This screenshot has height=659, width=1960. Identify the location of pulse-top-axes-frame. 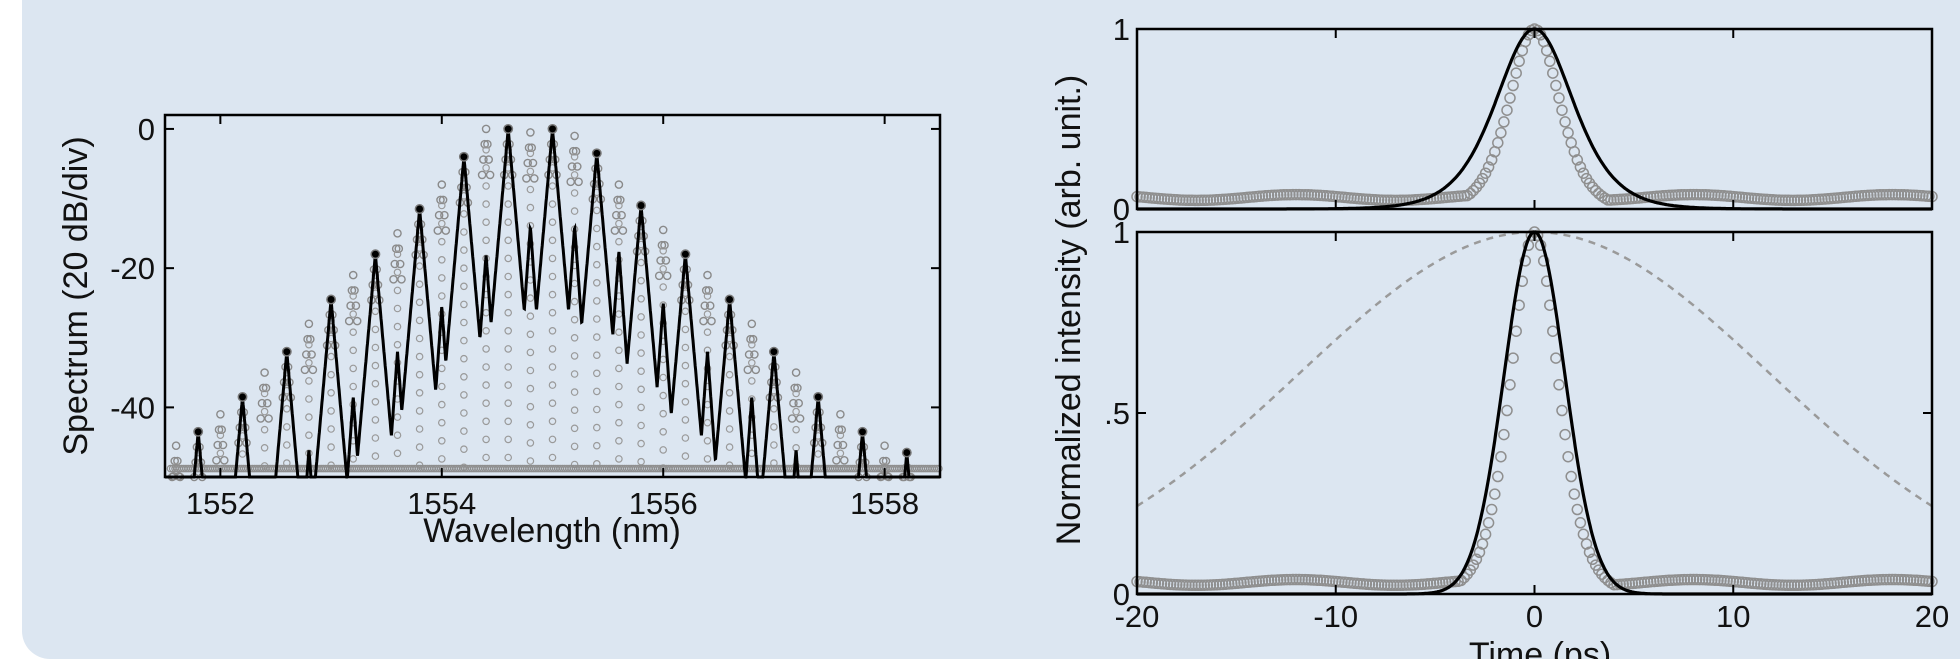
(1534, 119).